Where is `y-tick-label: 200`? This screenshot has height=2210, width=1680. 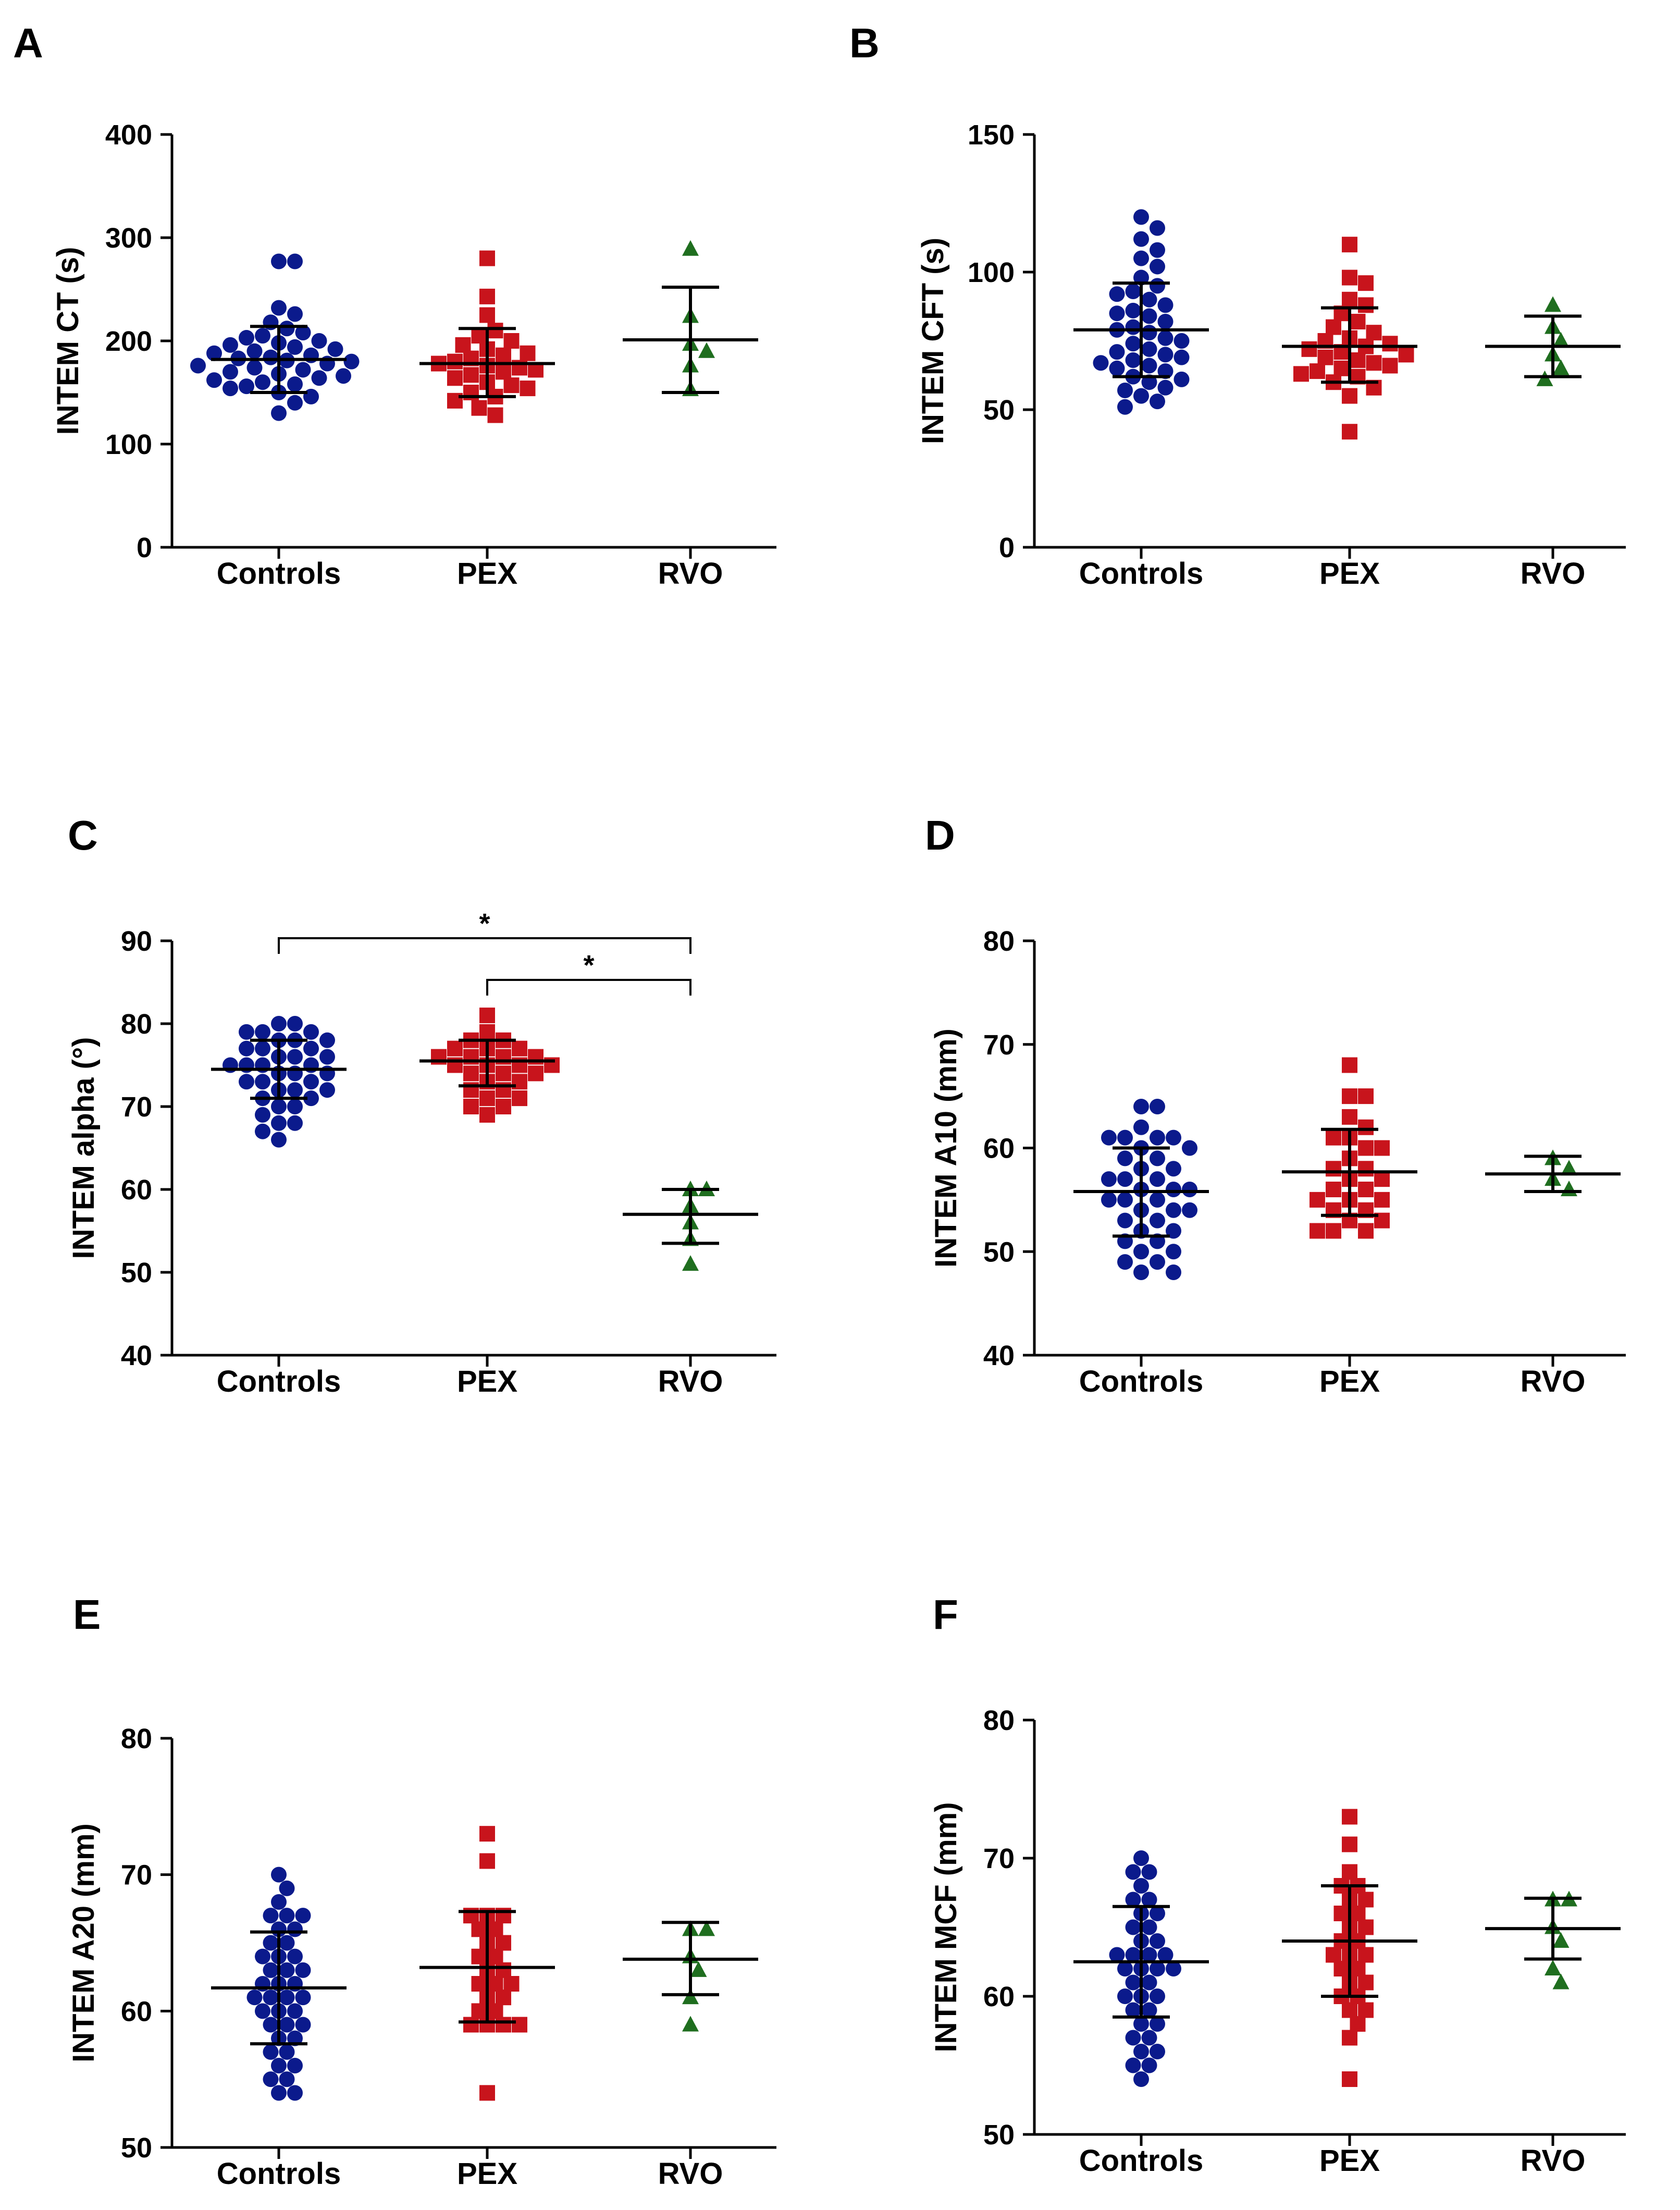
y-tick-label: 200 is located at coordinates (128, 341).